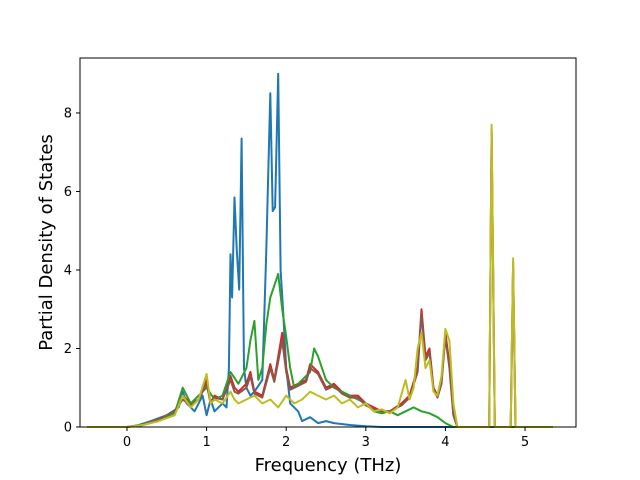 This screenshot has height=480, width=640. I want to click on x-tick-label: 0, so click(127, 442).